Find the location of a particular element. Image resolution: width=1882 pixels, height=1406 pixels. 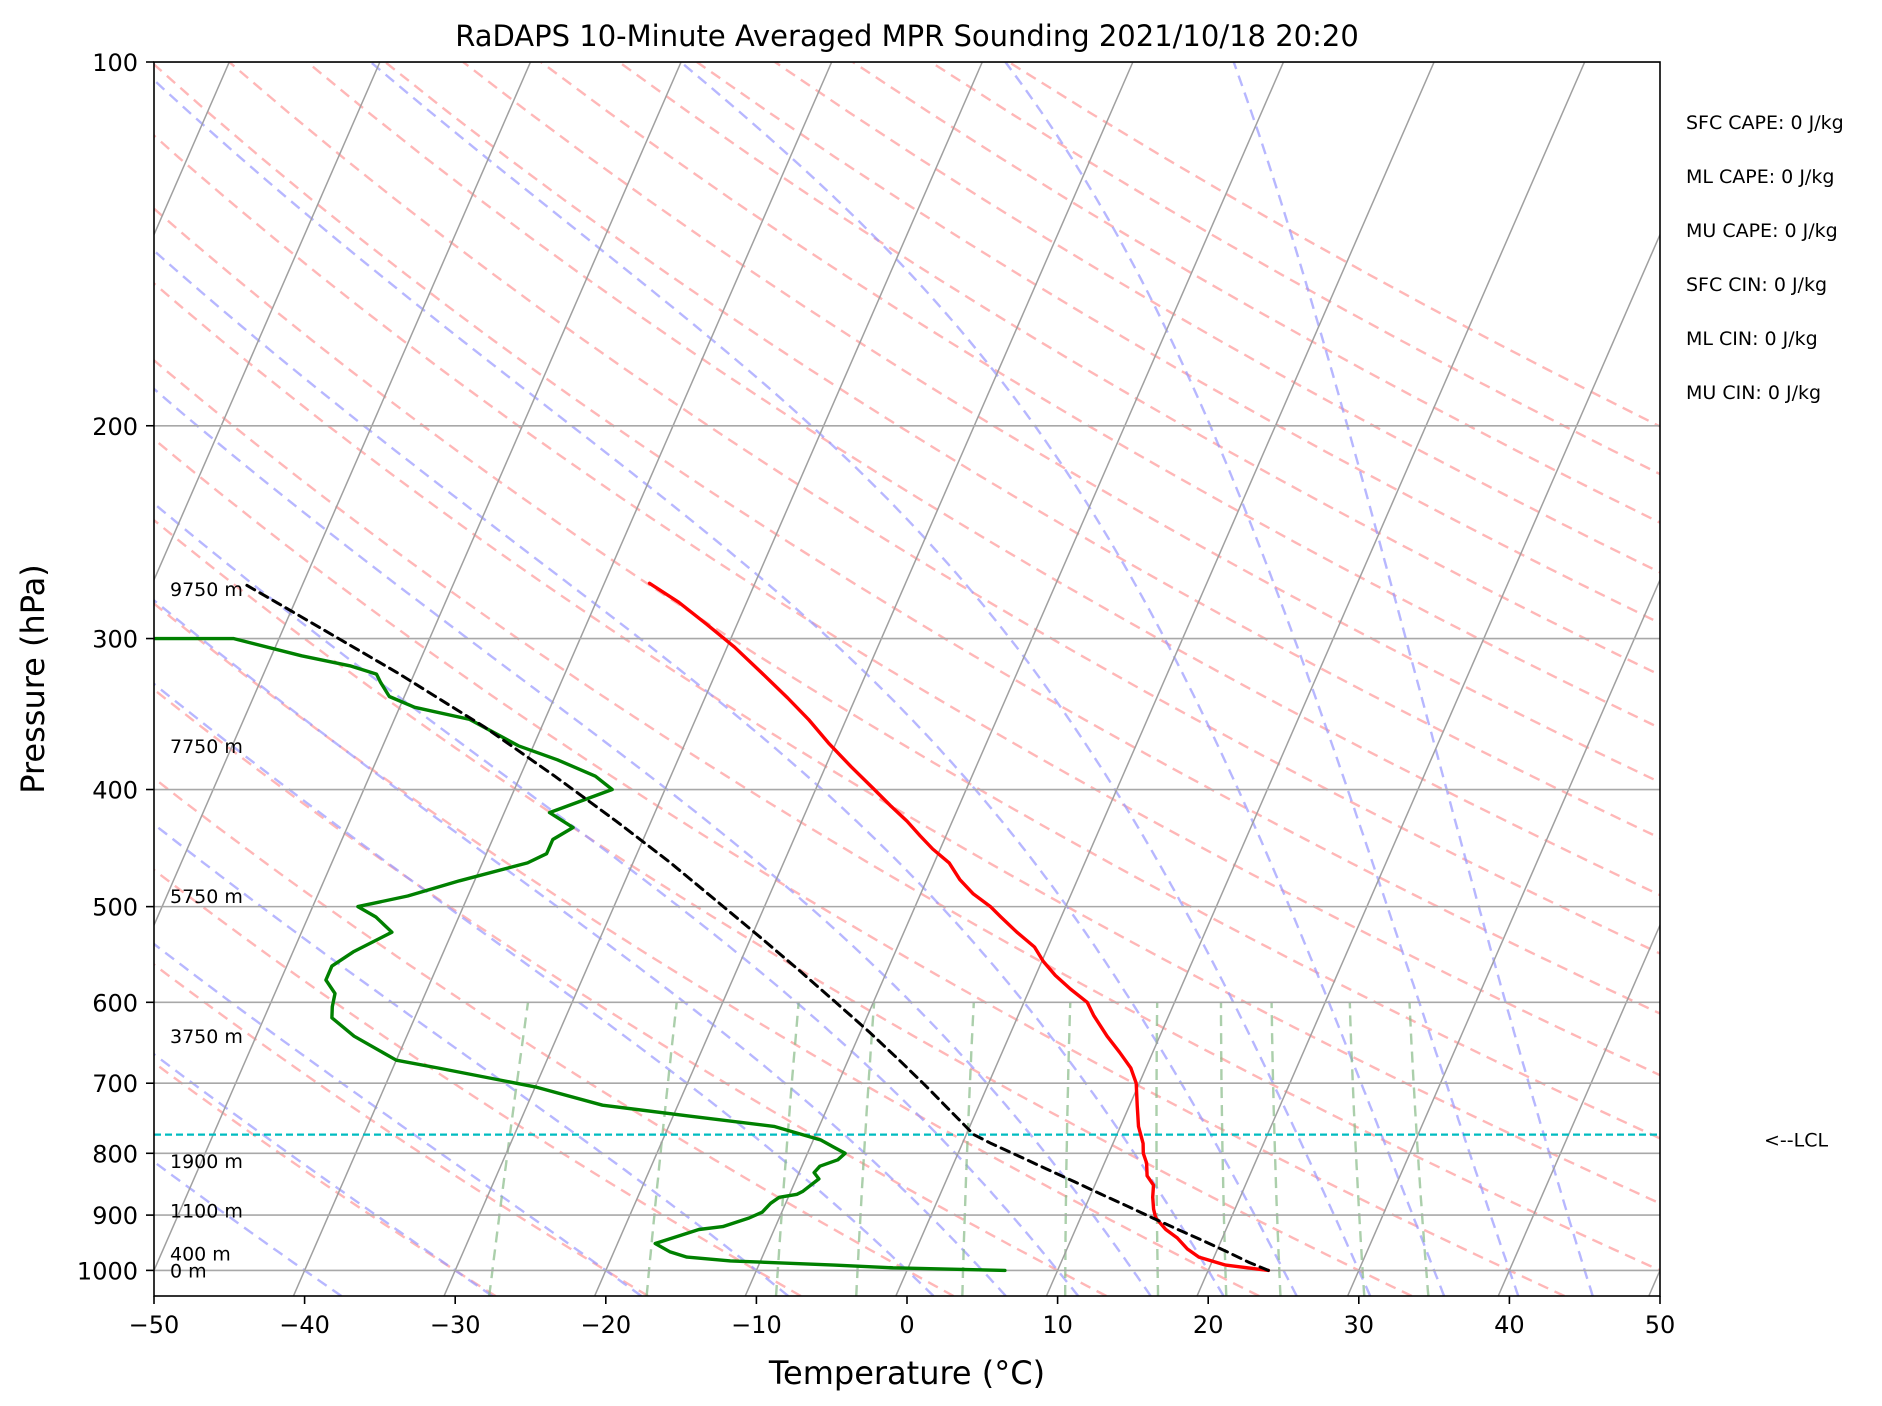

y-tick-label: 700 is located at coordinates (115, 1084).